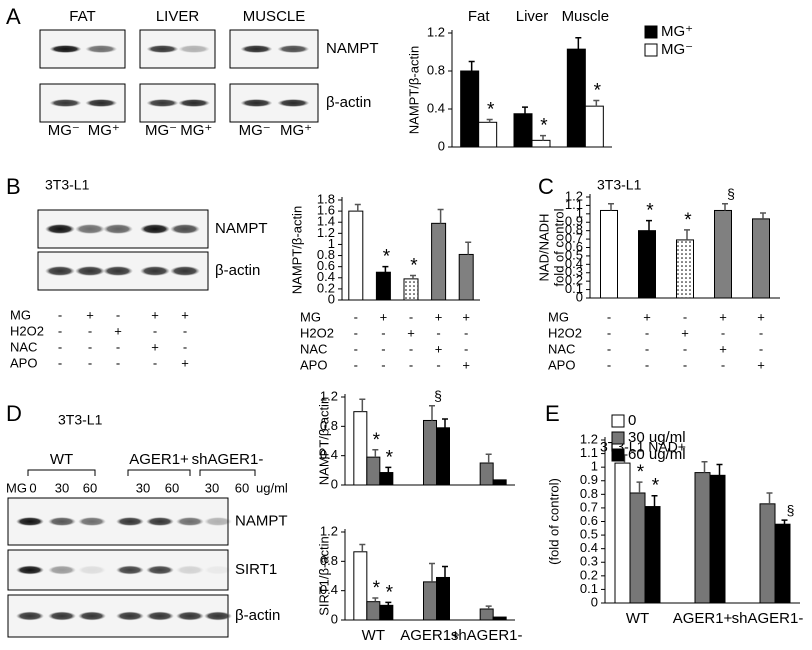 This screenshot has width=812, height=650. What do you see at coordinates (574, 221) in the screenshot?
I see `y-tick-label: 0.9` at bounding box center [574, 221].